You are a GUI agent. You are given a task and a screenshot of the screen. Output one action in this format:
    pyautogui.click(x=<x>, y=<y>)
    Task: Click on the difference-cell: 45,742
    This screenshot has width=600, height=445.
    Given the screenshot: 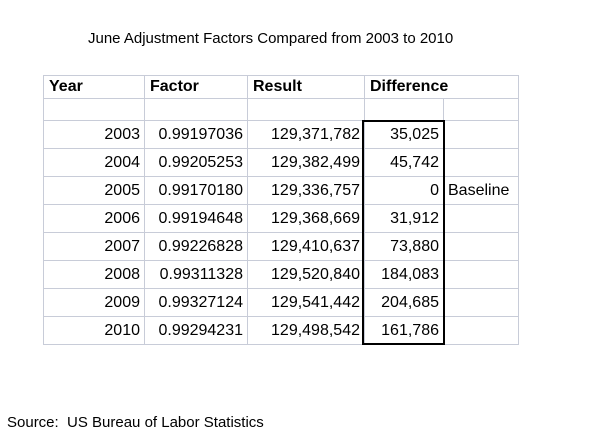 What is the action you would take?
    pyautogui.click(x=404, y=162)
    